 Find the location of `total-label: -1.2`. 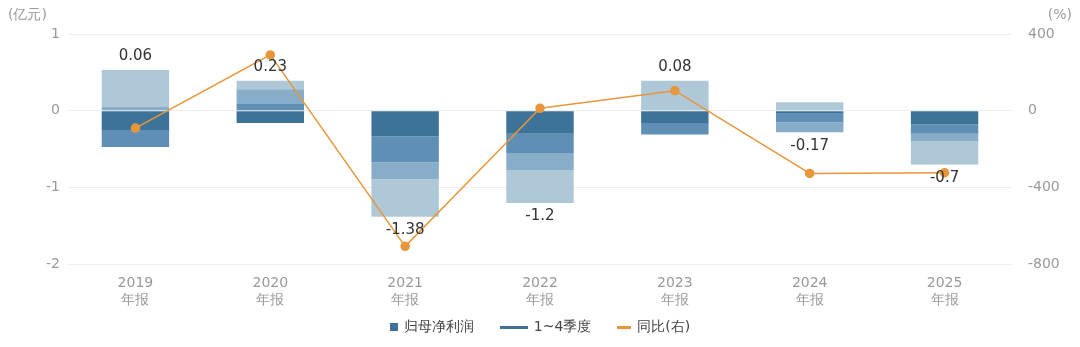

total-label: -1.2 is located at coordinates (540, 215).